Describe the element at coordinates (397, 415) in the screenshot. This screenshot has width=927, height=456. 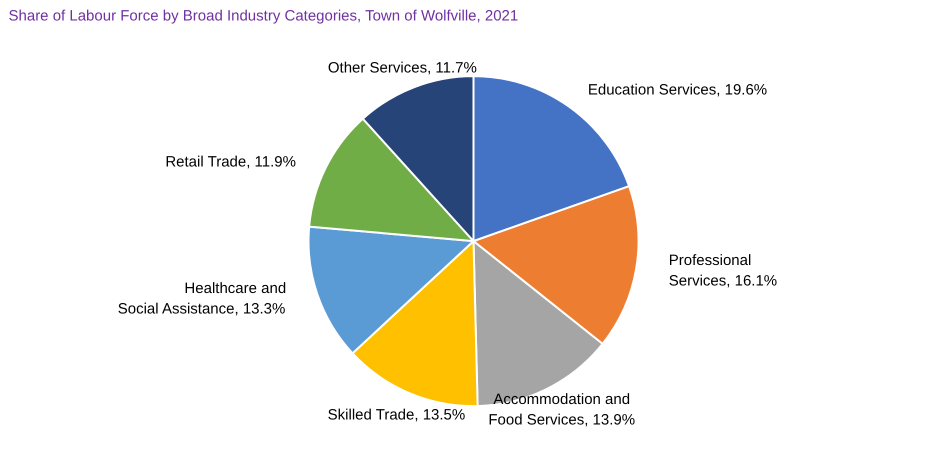
I see `slice-label: Skilled Trade, 13.5%` at that location.